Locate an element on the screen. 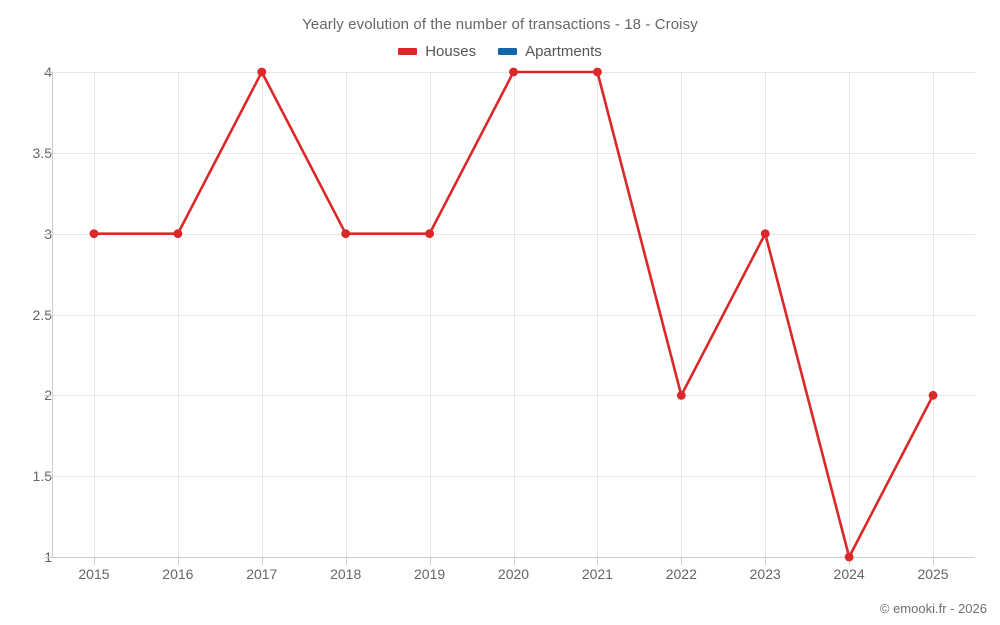  credits-label: © emooki.fr - 2026 is located at coordinates (933, 608).